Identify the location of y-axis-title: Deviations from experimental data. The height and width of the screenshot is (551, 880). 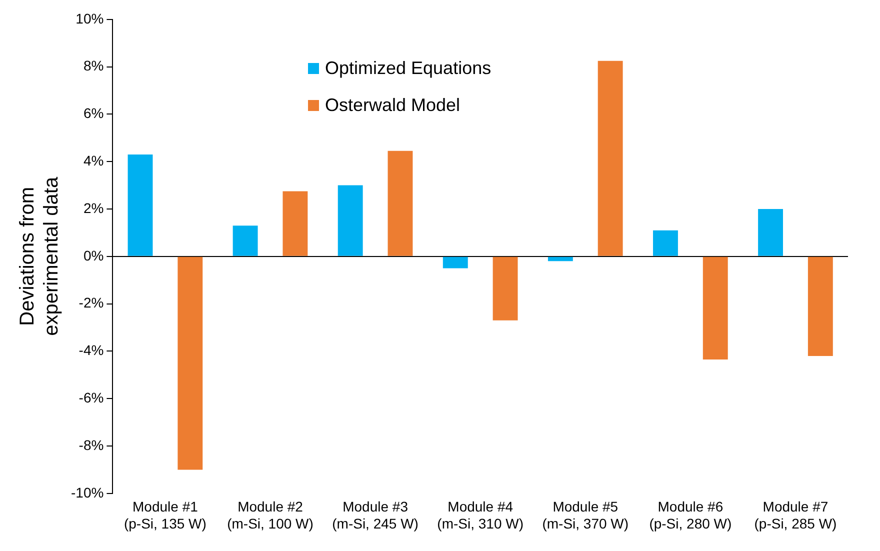
(39, 256).